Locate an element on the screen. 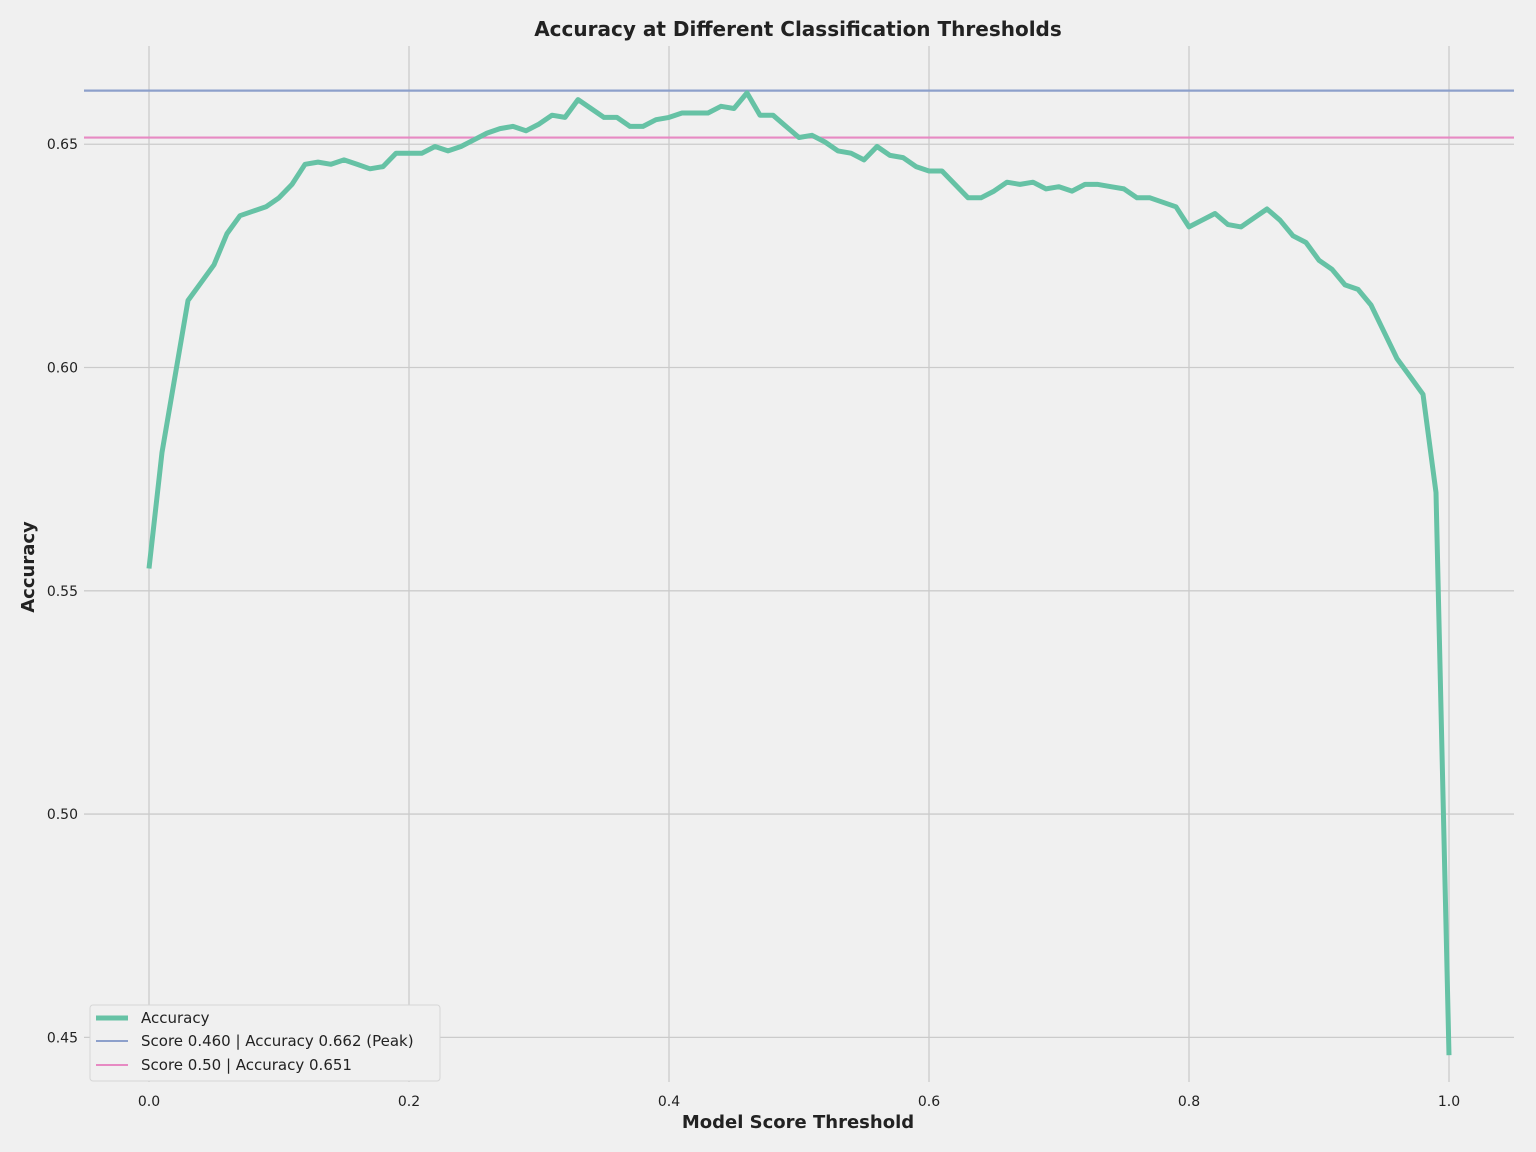 Image resolution: width=1536 pixels, height=1152 pixels. y-axis-label: Accuracy is located at coordinates (28, 567).